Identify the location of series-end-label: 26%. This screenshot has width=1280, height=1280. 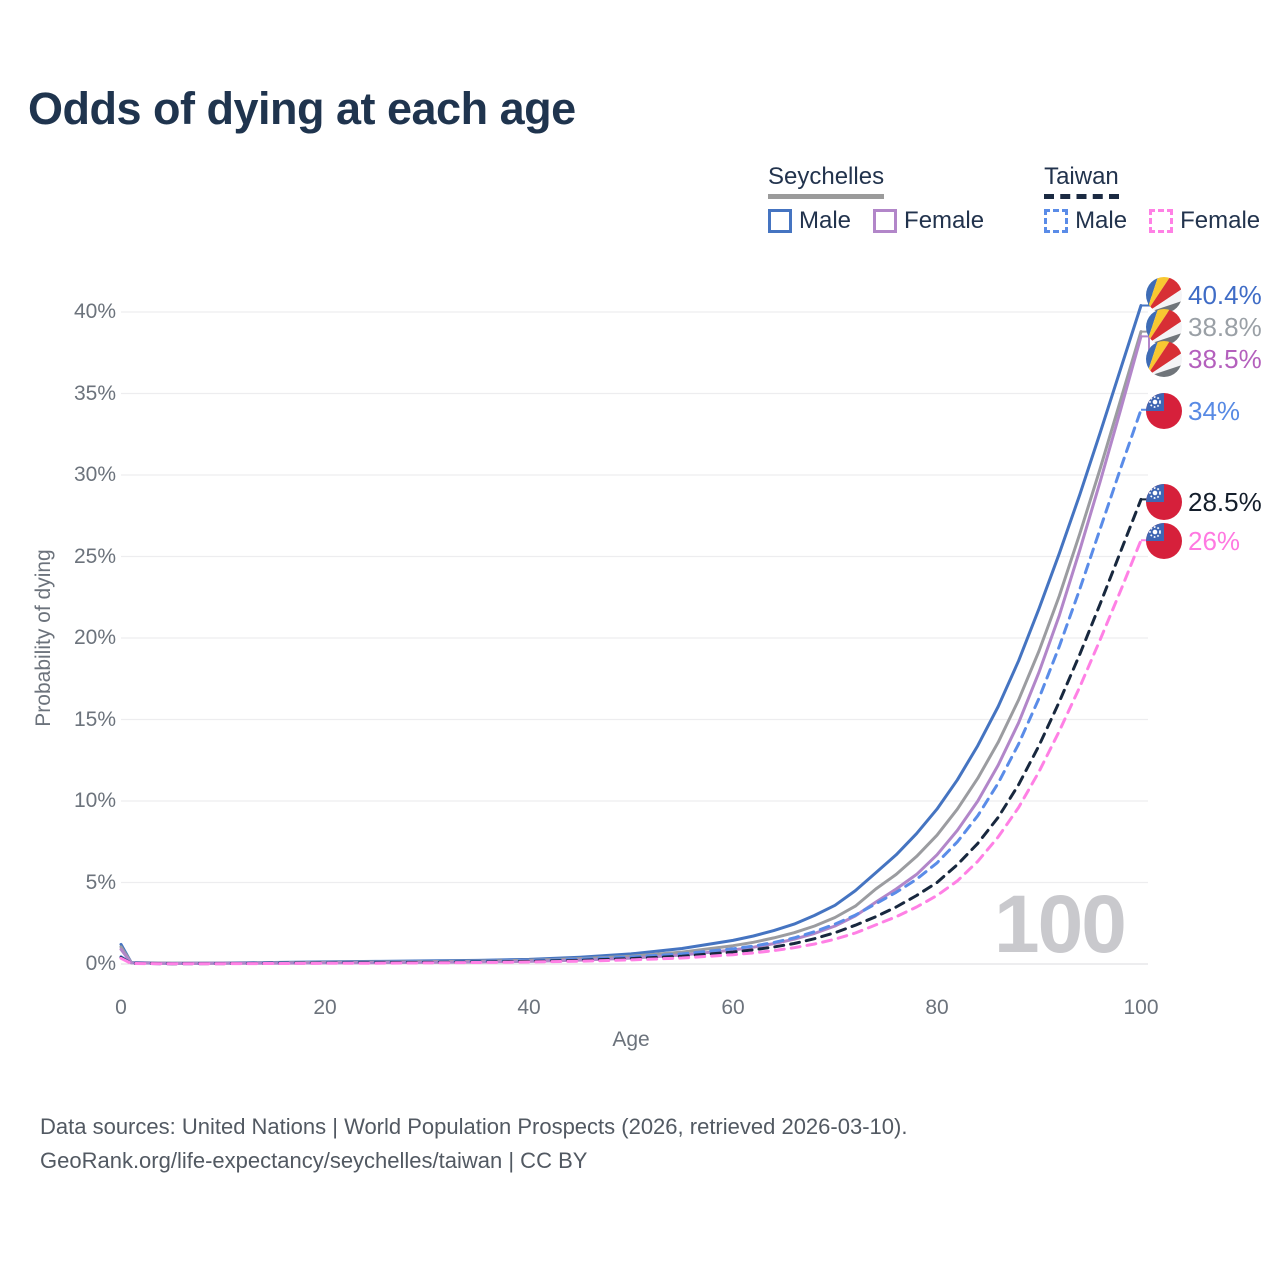
(1193, 541).